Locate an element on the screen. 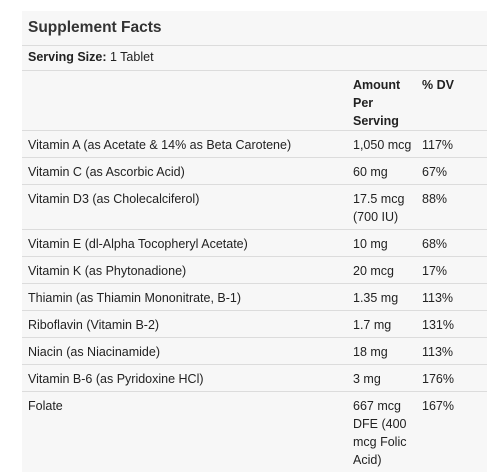 The height and width of the screenshot is (472, 496). nutrient-amount: 10 mg is located at coordinates (387, 243).